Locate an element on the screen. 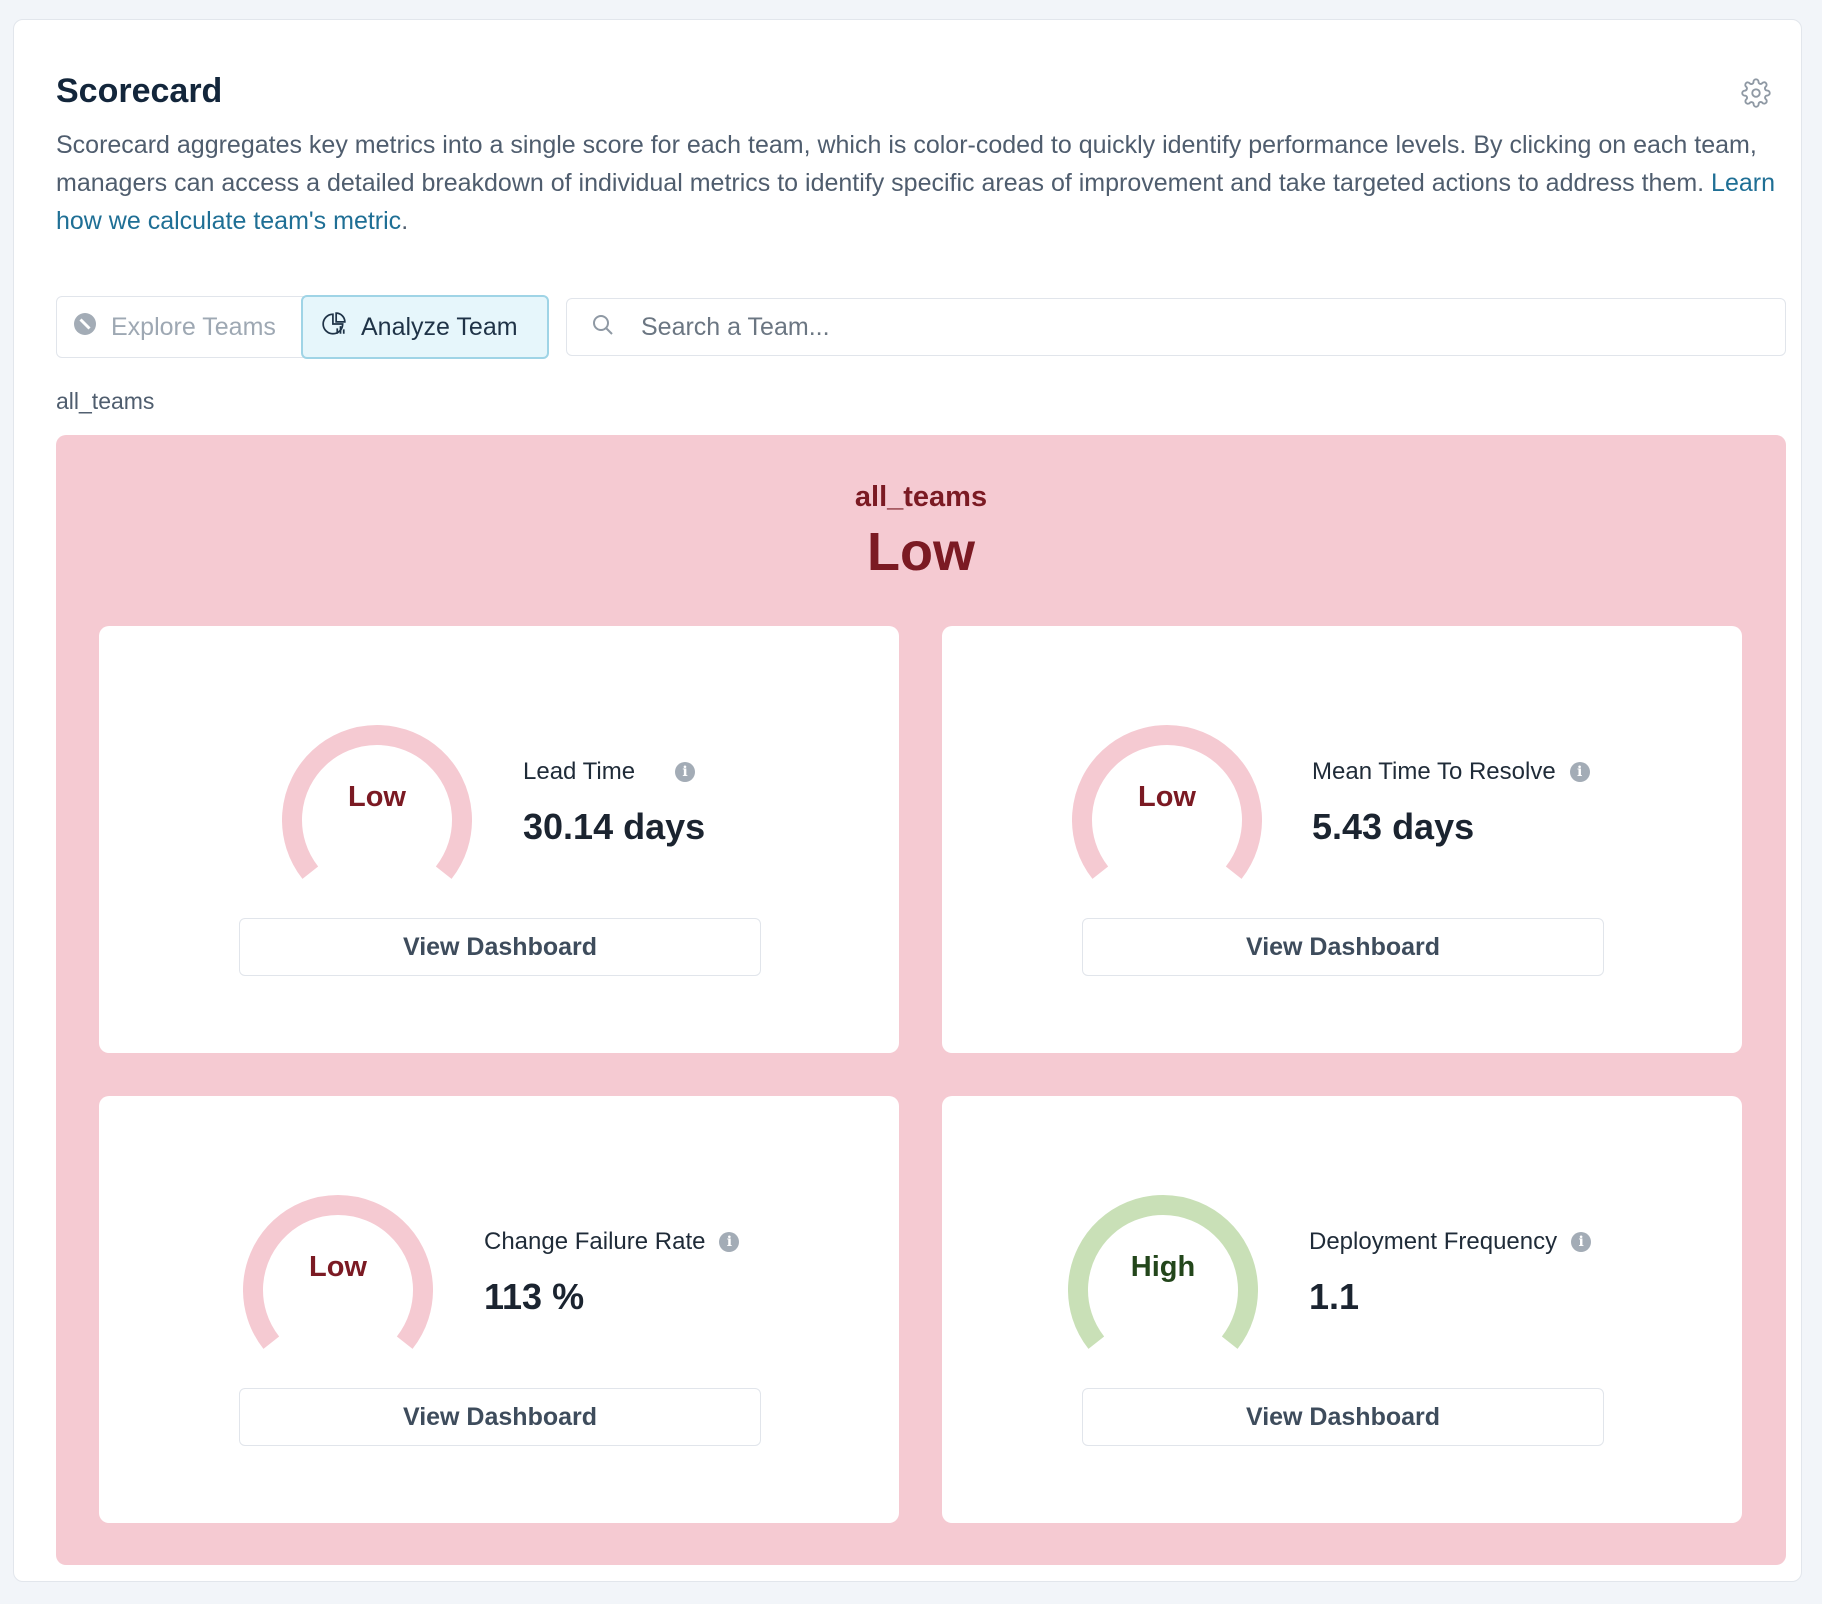  search-icon is located at coordinates (603, 327).